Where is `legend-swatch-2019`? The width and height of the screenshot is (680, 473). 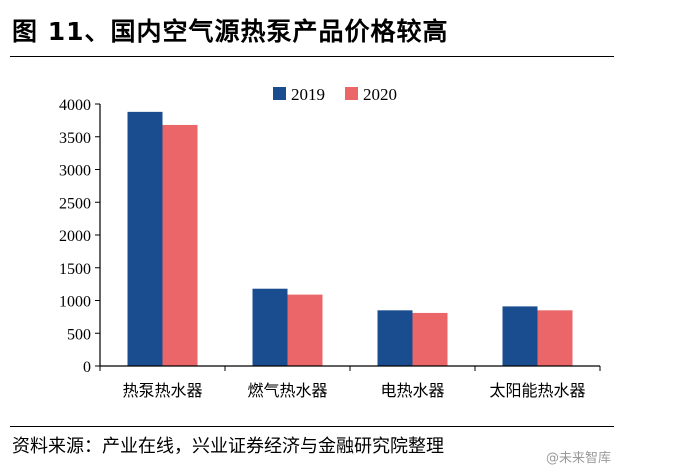 legend-swatch-2019 is located at coordinates (279, 93).